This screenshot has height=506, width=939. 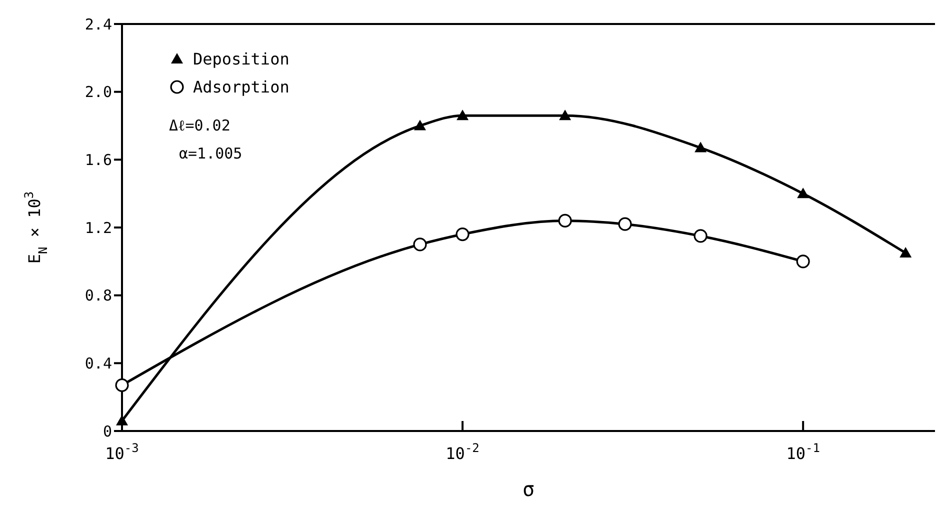 I want to click on y-tick-label: 1.2, so click(x=98, y=227).